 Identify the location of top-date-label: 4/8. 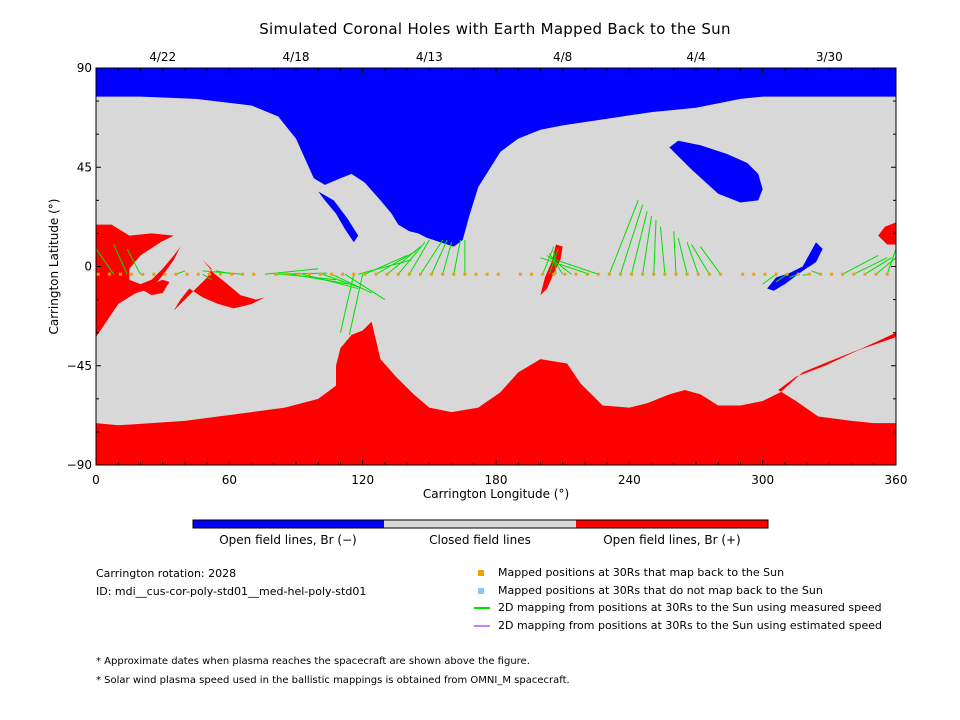
(562, 57).